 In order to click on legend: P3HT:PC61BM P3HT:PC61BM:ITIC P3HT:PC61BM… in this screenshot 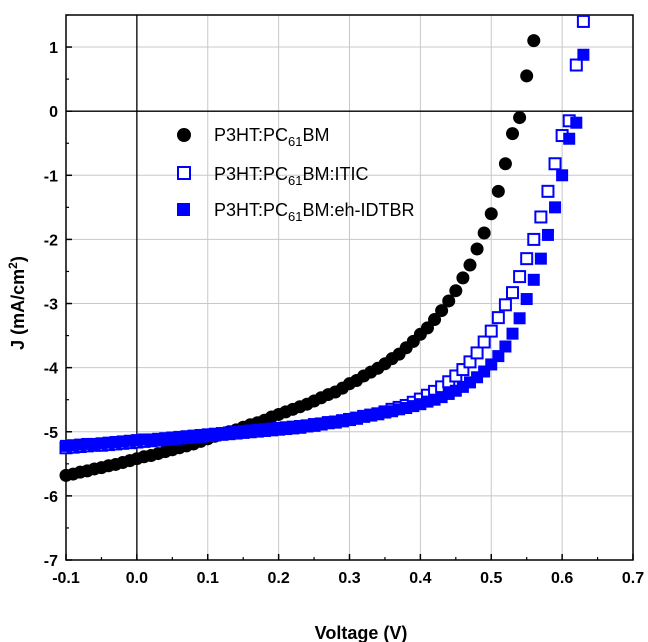, I will do `click(296, 174)`.